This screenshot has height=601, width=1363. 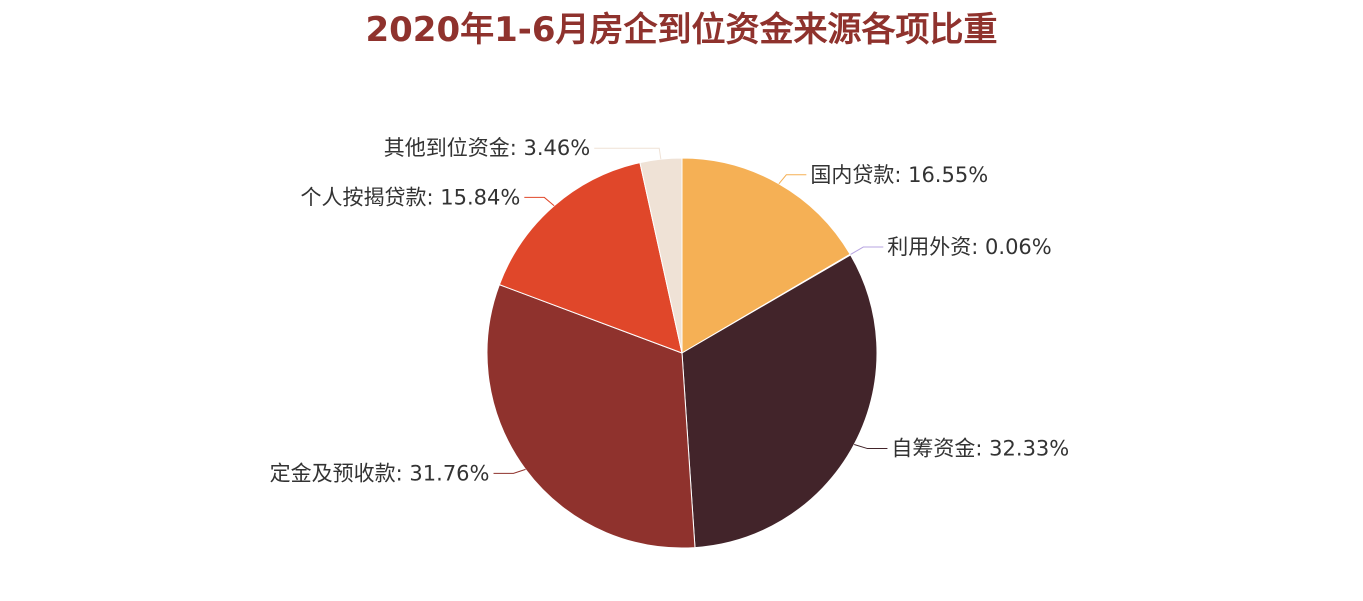 What do you see at coordinates (969, 247) in the screenshot?
I see `slice-label-1: 利用外资: 0.06%` at bounding box center [969, 247].